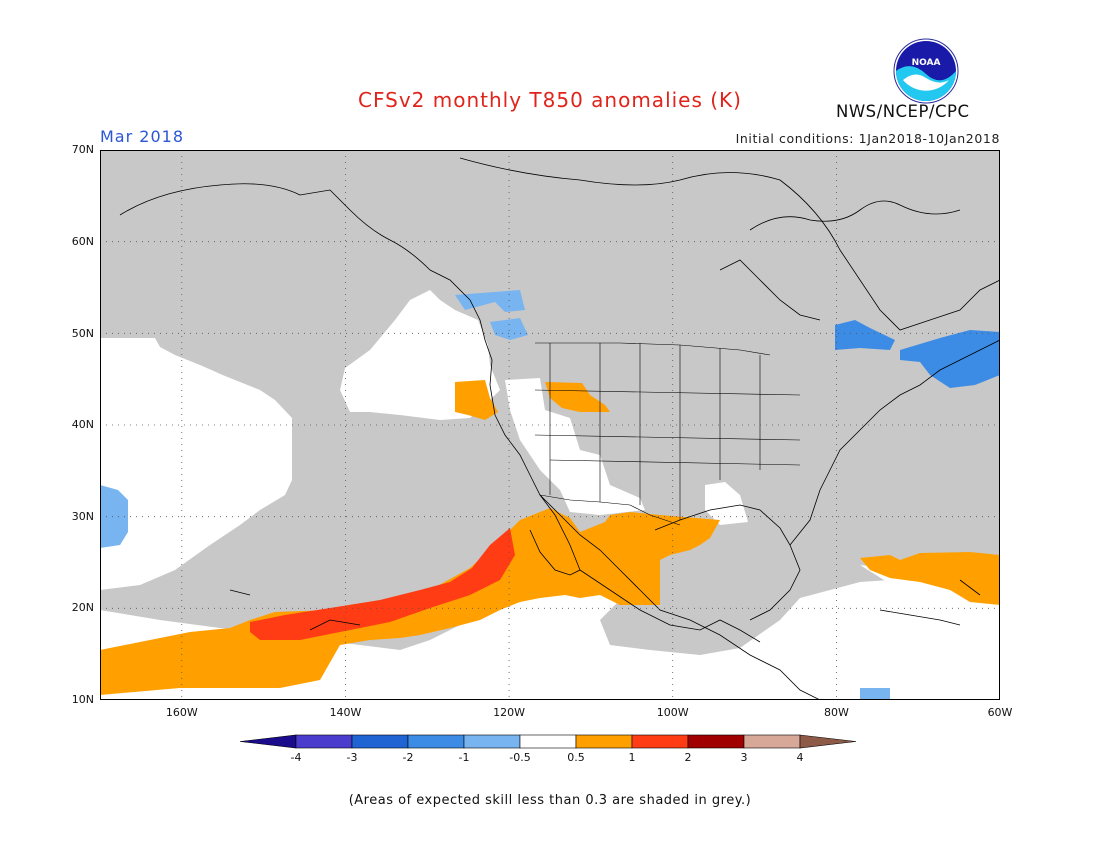 This screenshot has height=850, width=1100. Describe the element at coordinates (903, 111) in the screenshot. I see `organization-label: NWS/NCEP/CPC` at that location.